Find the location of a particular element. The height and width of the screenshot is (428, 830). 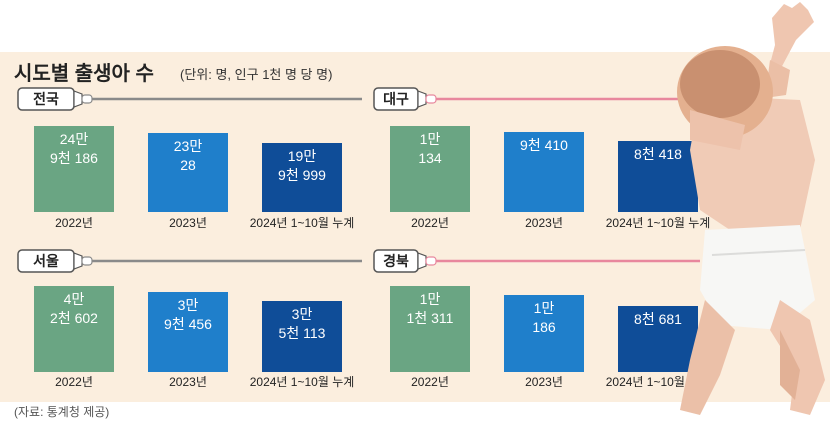

region-tag-label: 대구 is located at coordinates (396, 99).